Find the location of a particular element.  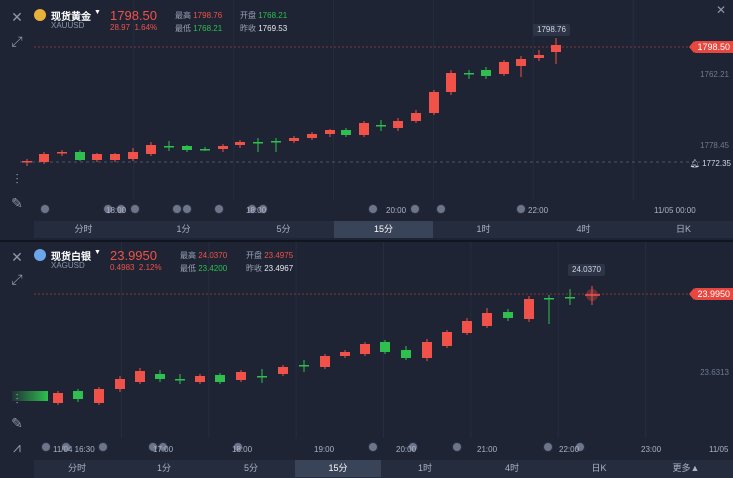

gold-x-label: 11/05 00:00 is located at coordinates (675, 210).